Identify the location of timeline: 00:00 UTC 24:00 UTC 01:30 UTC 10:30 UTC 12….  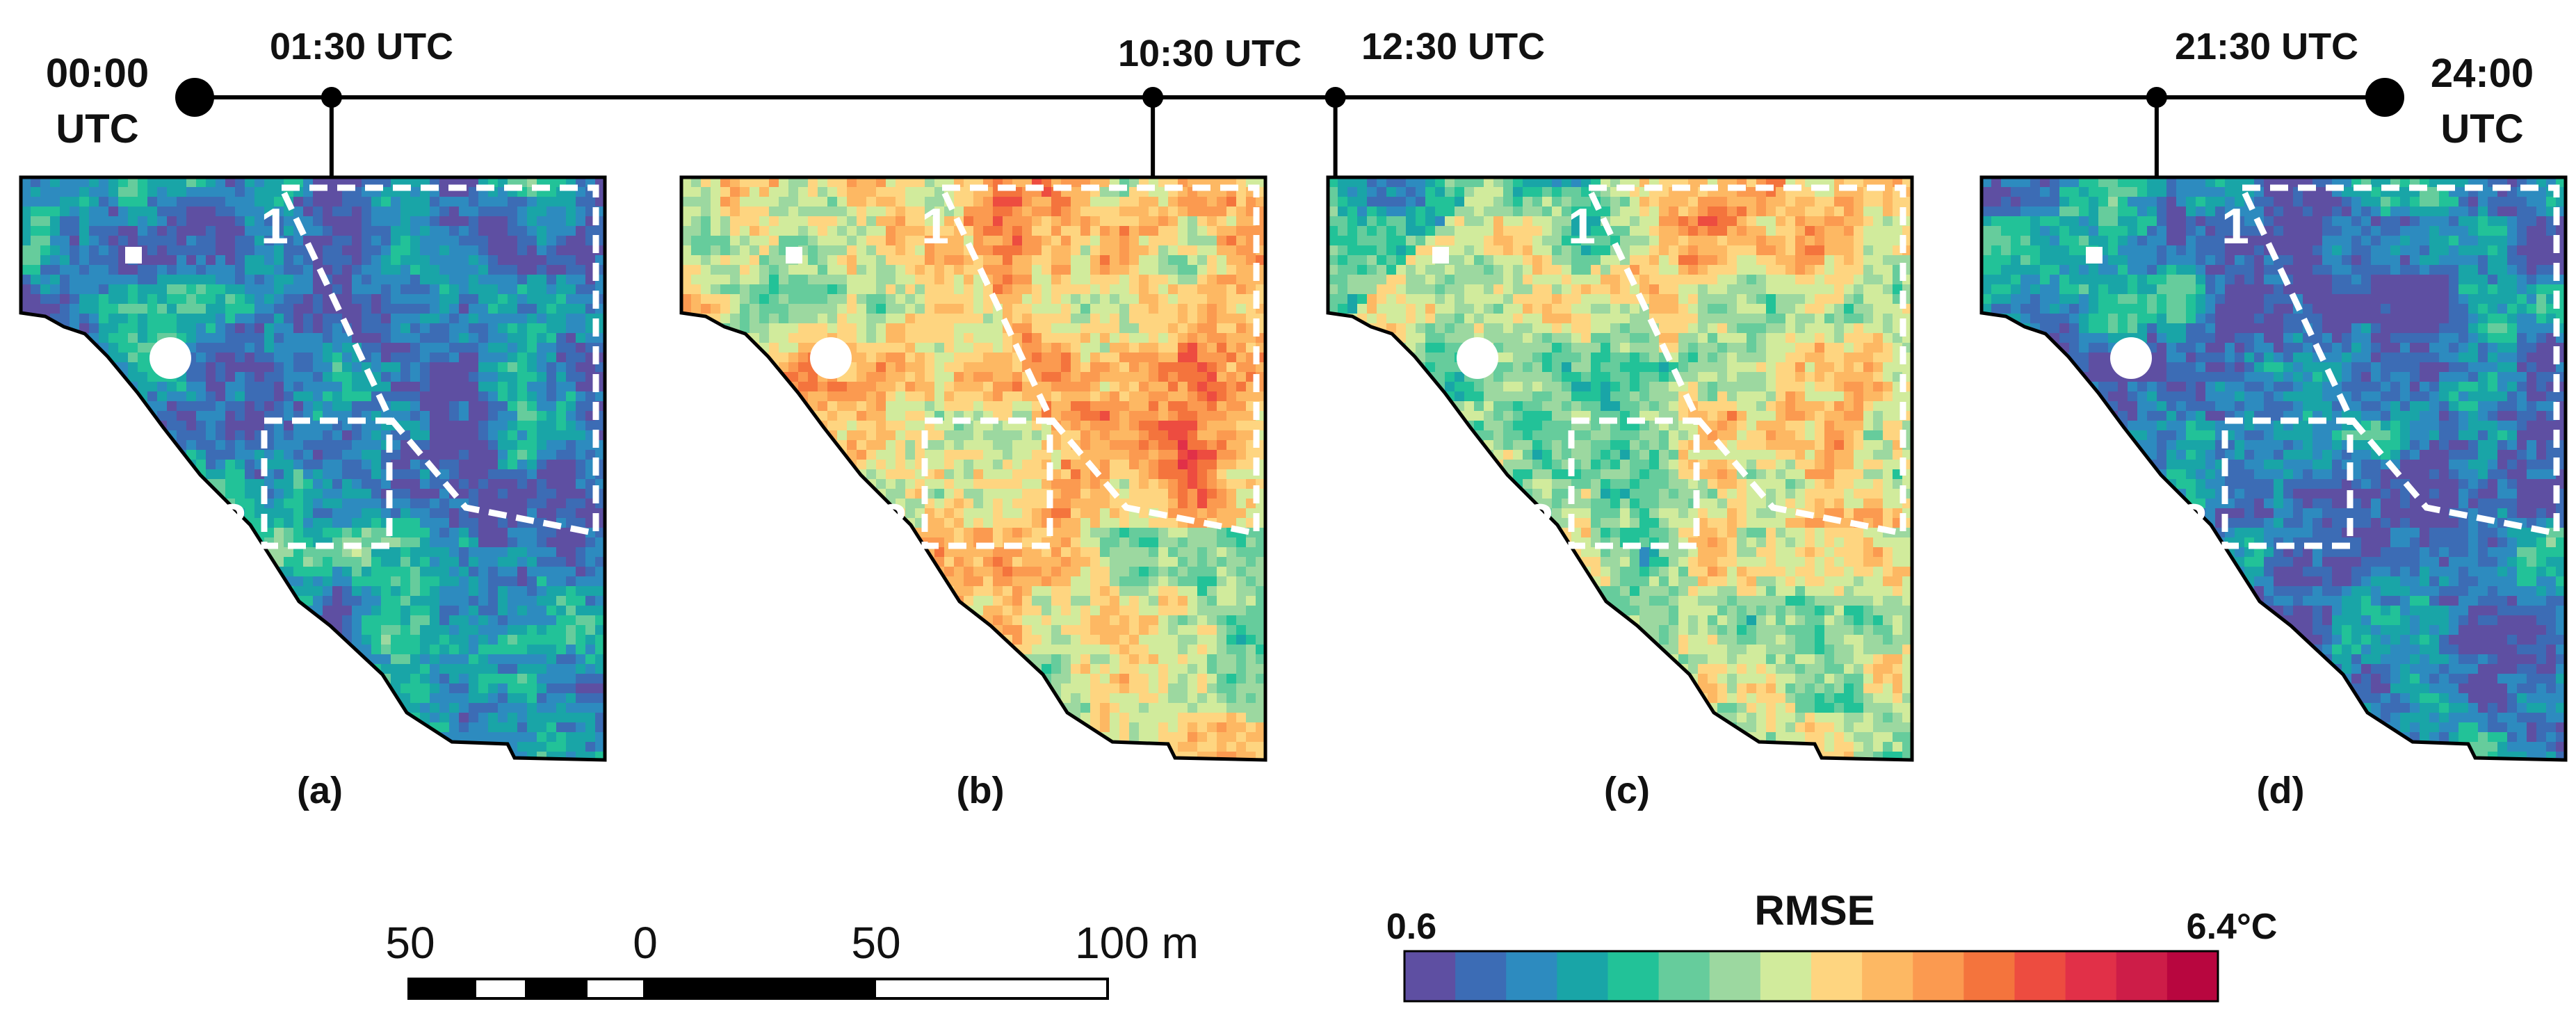
(1290, 101).